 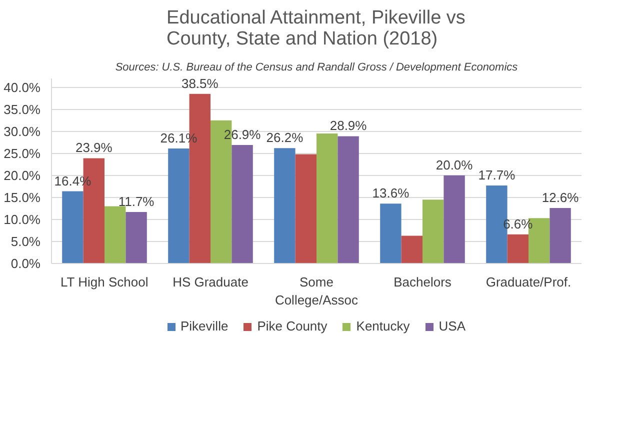 I want to click on y-tick-label: 15.0%, so click(x=22, y=197).